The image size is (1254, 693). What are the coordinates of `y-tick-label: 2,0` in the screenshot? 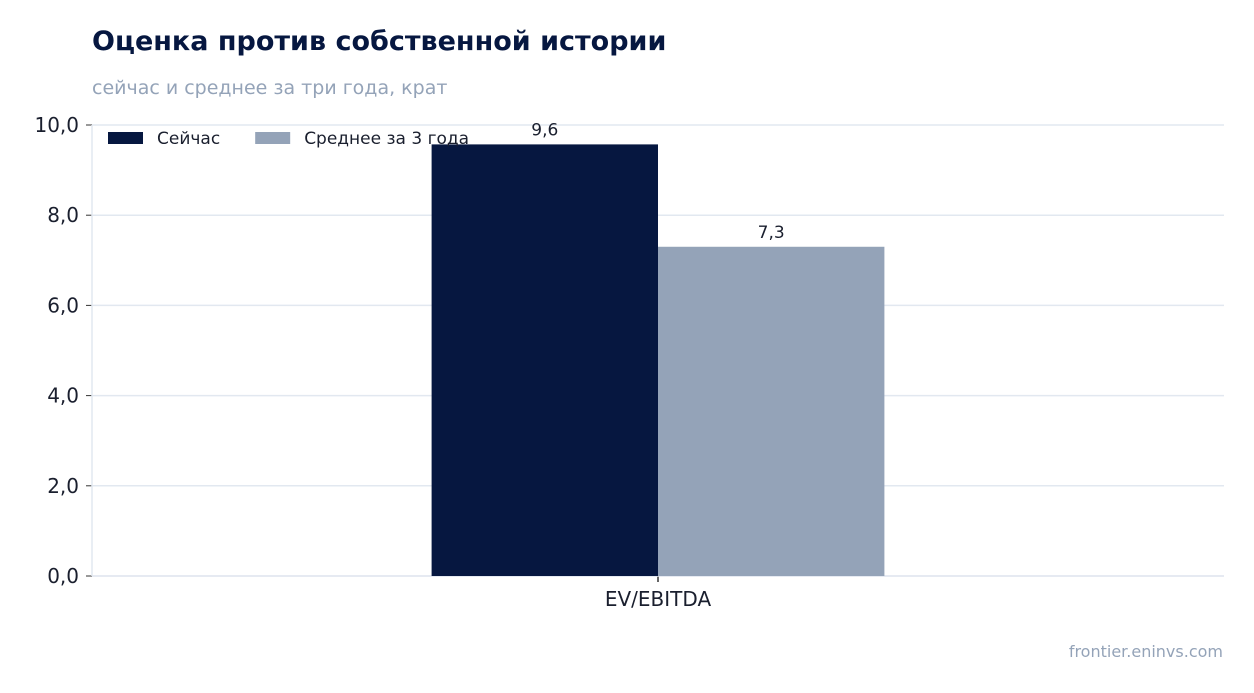 It's located at (63, 486).